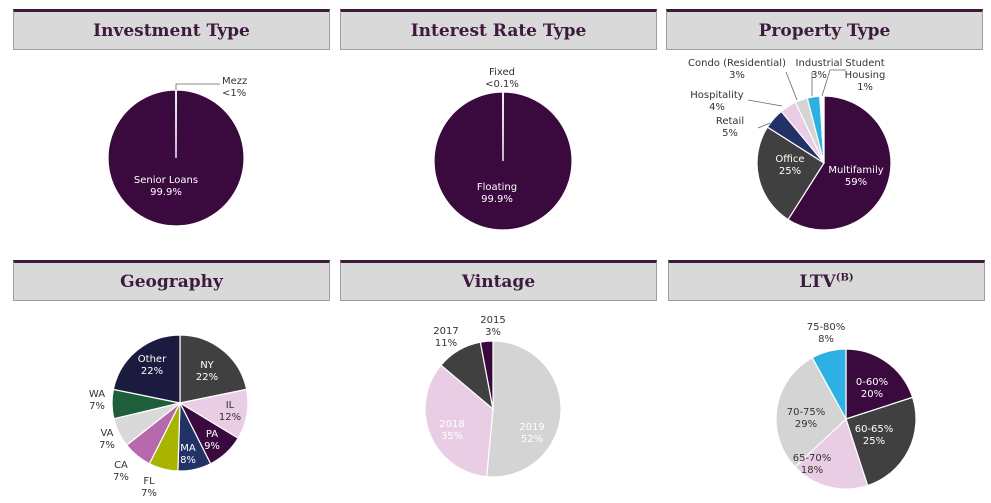  What do you see at coordinates (446, 343) in the screenshot?
I see `vintage-label-2017-value: 11%` at bounding box center [446, 343].